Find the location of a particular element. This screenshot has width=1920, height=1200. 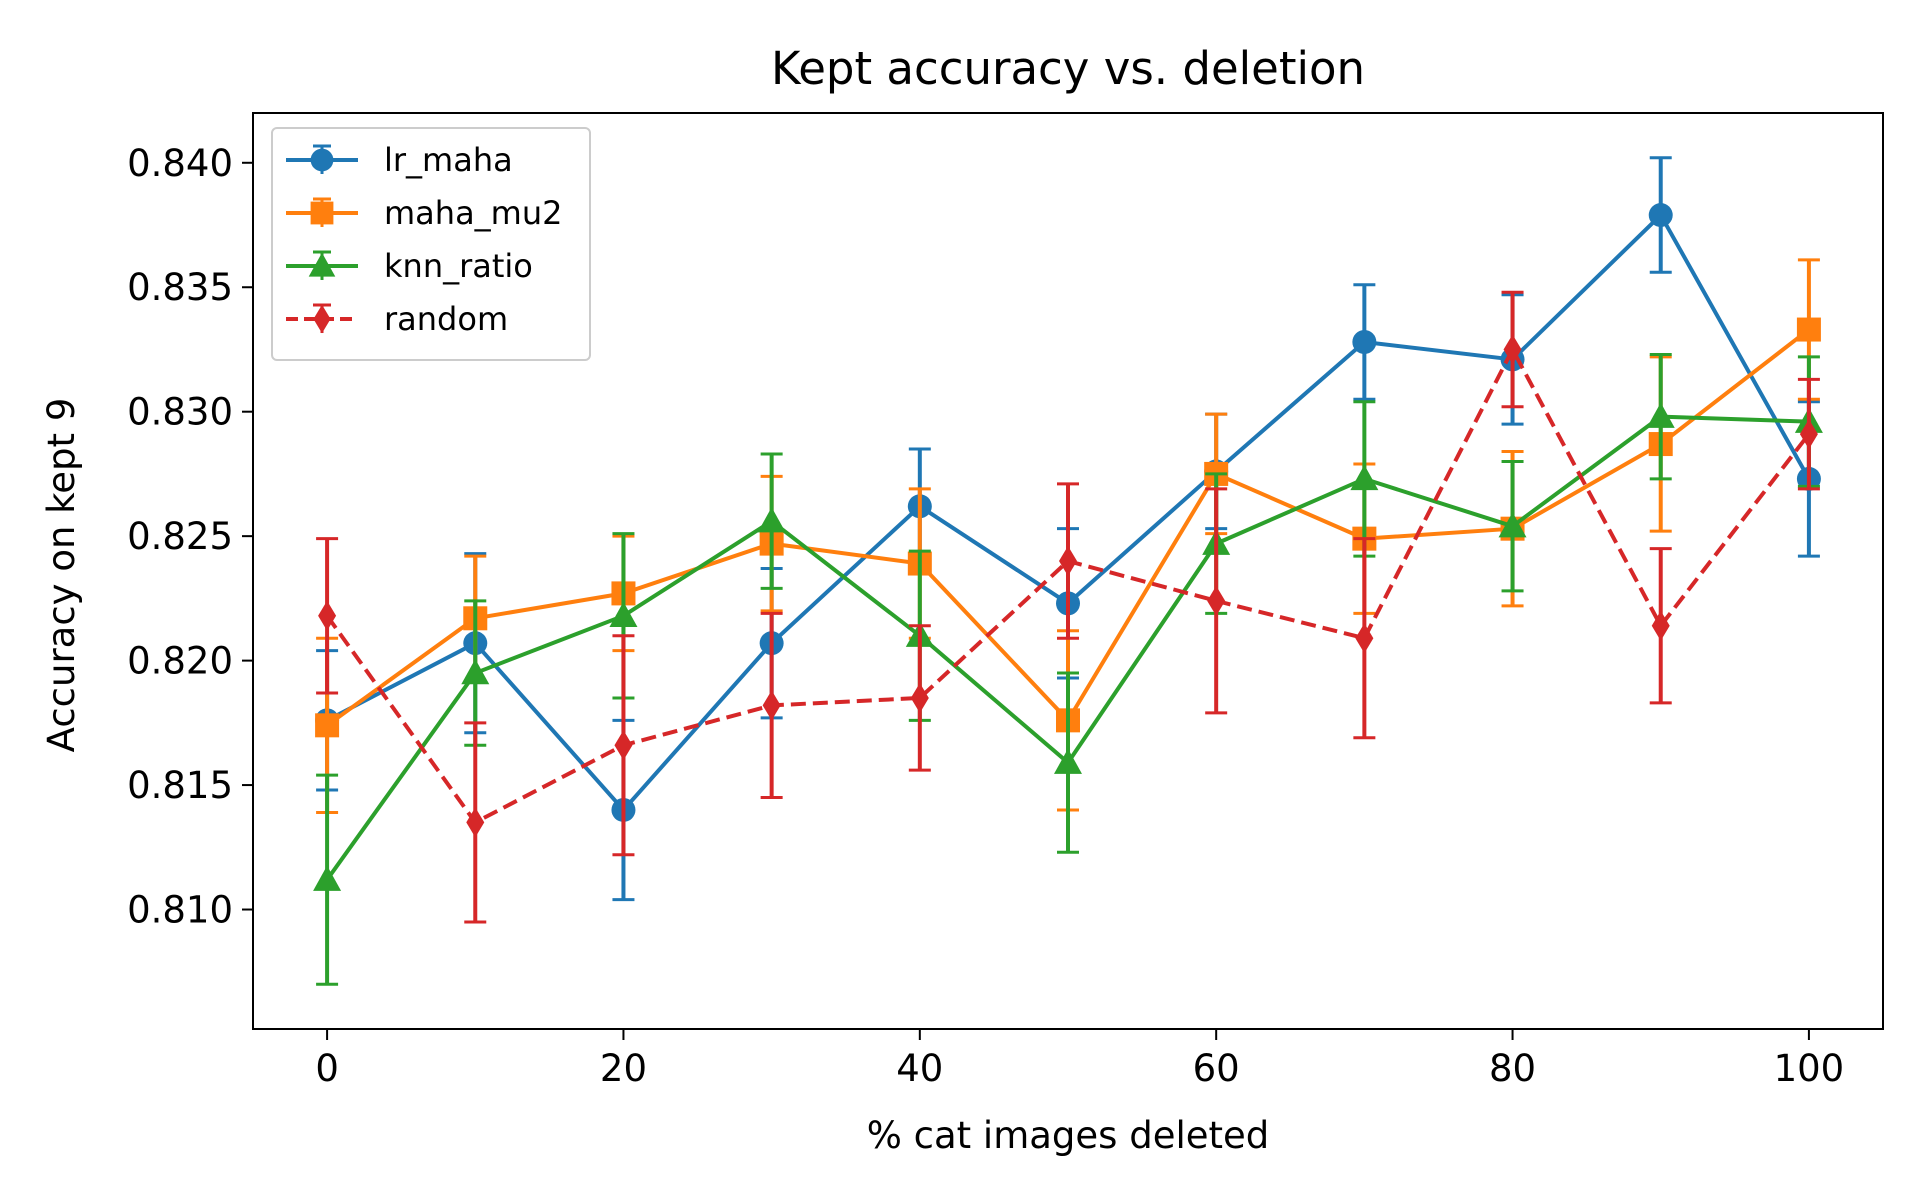

x-axis-label: % cat images deleted is located at coordinates (1068, 1135).